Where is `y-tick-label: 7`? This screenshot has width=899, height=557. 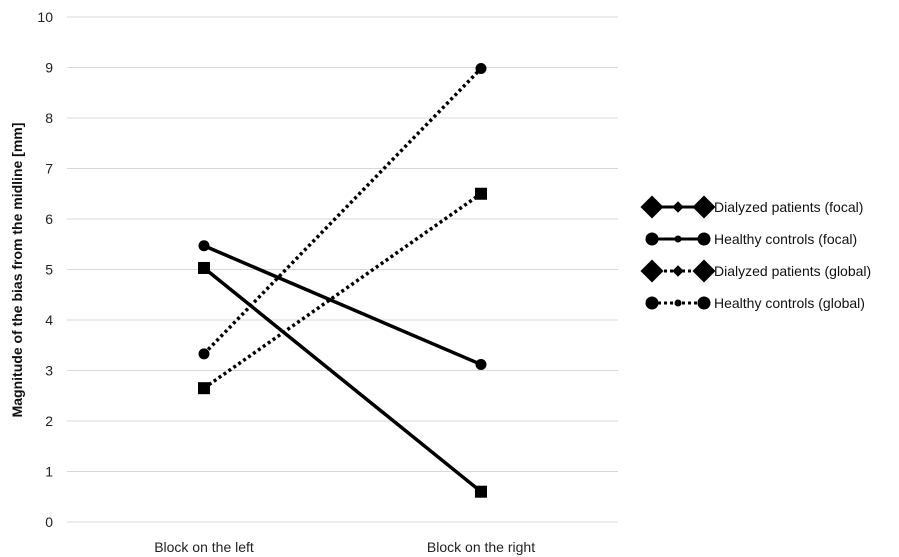 y-tick-label: 7 is located at coordinates (49, 169).